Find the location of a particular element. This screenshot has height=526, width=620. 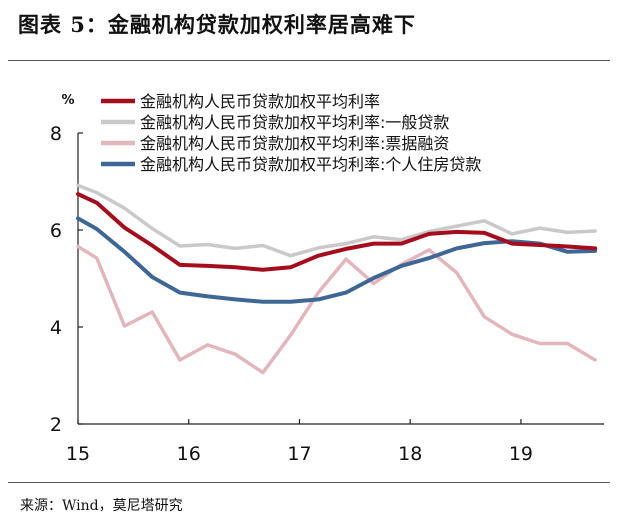

x-tick-label: 16 is located at coordinates (189, 454).